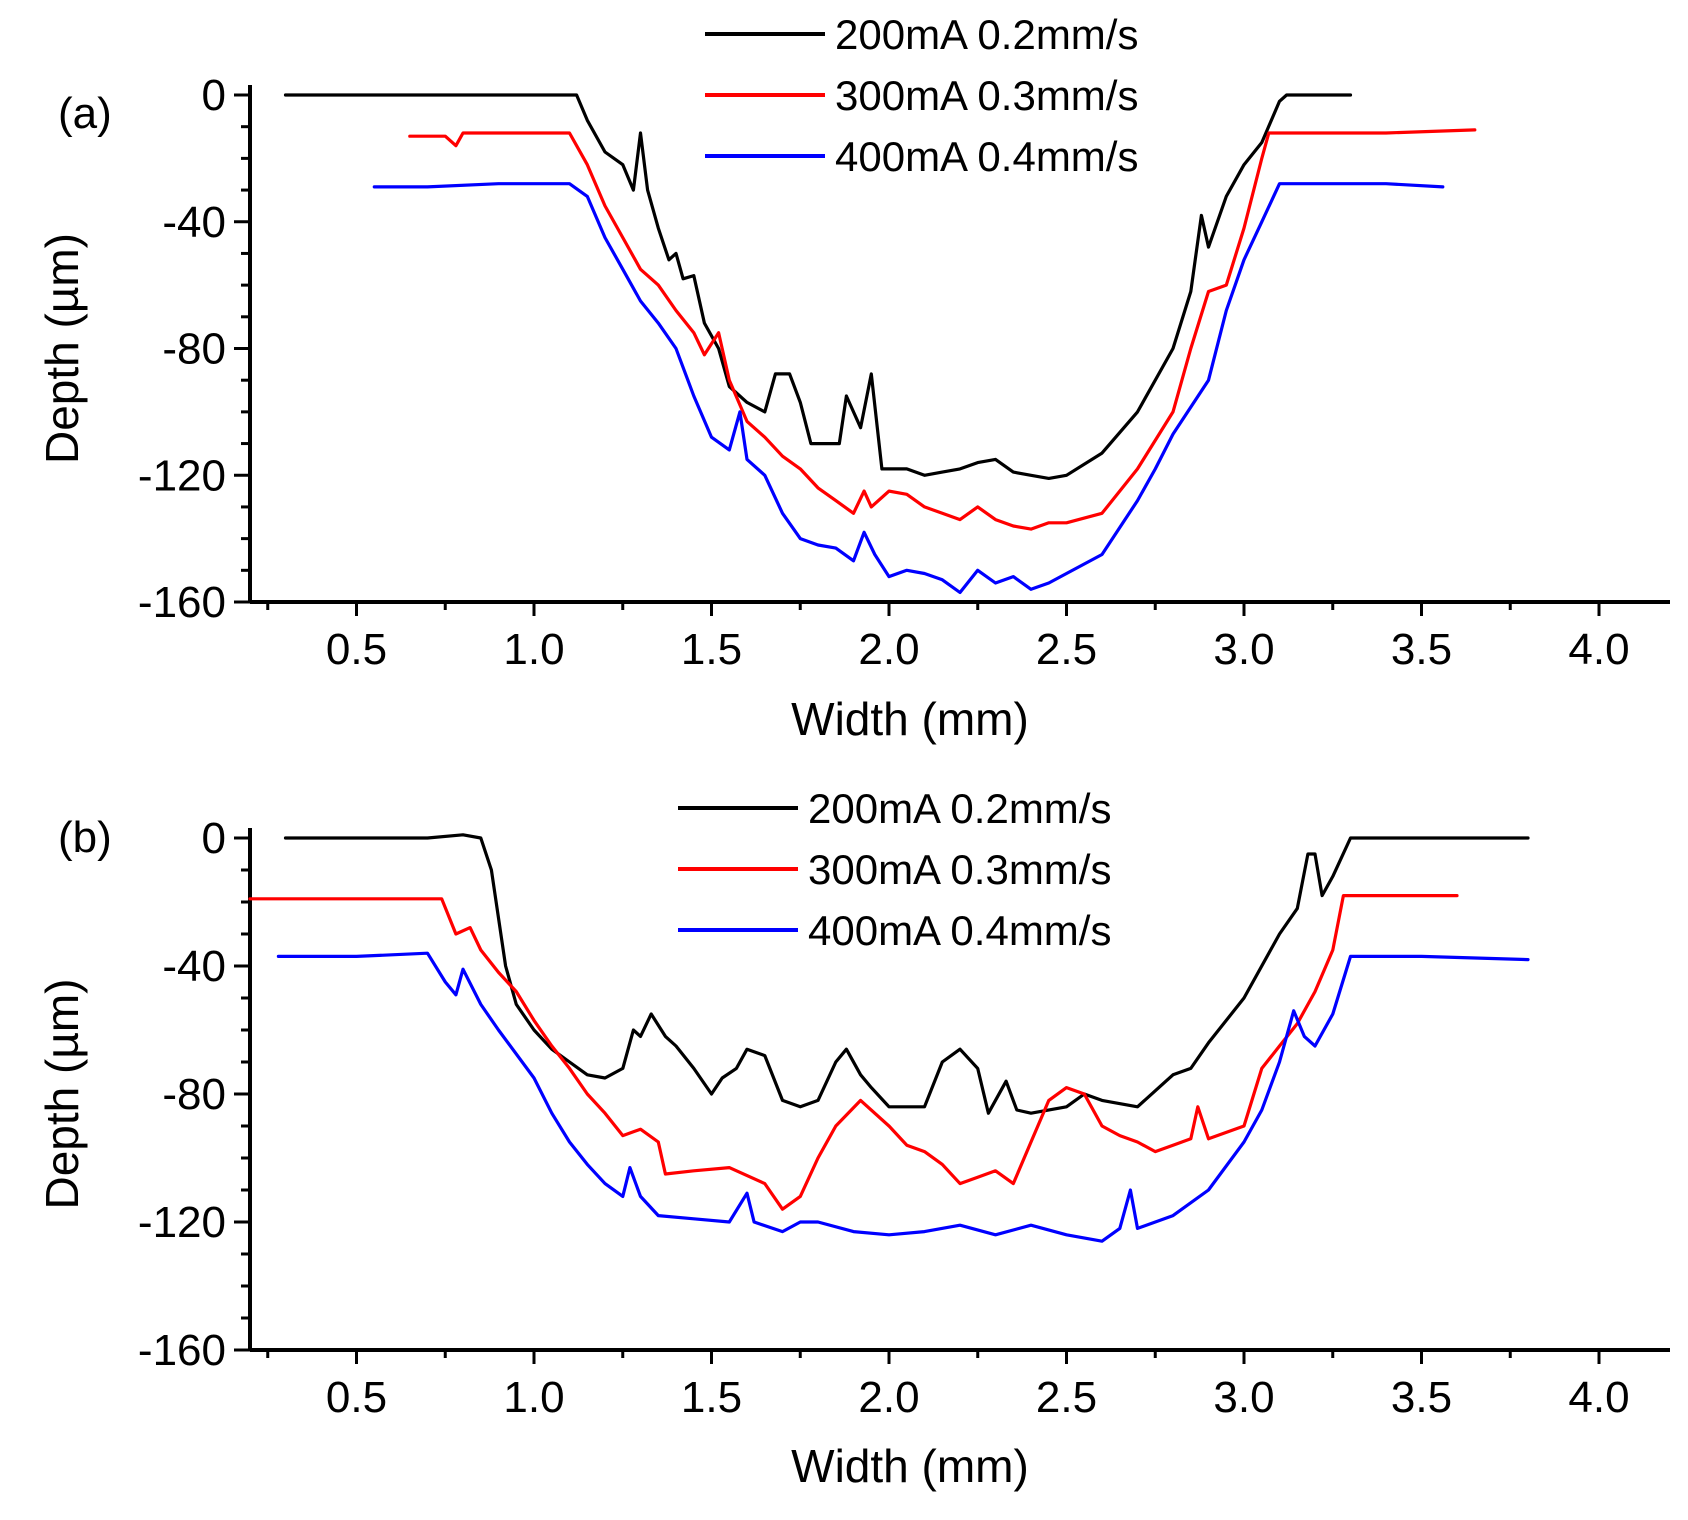 Image resolution: width=1688 pixels, height=1520 pixels. Describe the element at coordinates (85, 837) in the screenshot. I see `panel-label: (b)` at that location.